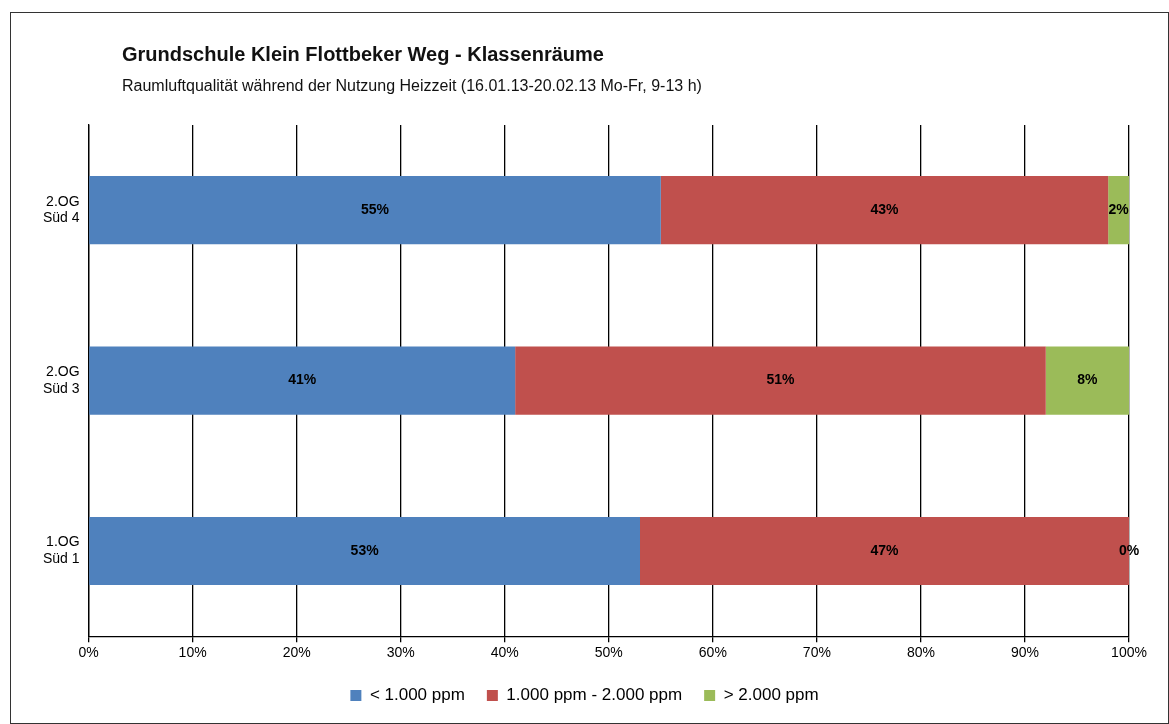  Describe the element at coordinates (771, 695) in the screenshot. I see `legend-label: > 2.000 ppm` at that location.